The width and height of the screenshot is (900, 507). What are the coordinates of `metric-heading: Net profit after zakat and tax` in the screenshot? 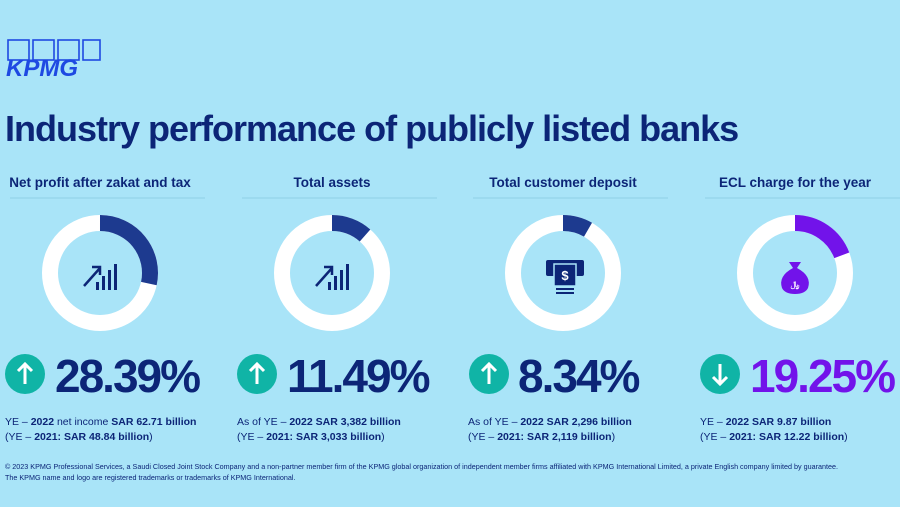 It's located at (100, 182).